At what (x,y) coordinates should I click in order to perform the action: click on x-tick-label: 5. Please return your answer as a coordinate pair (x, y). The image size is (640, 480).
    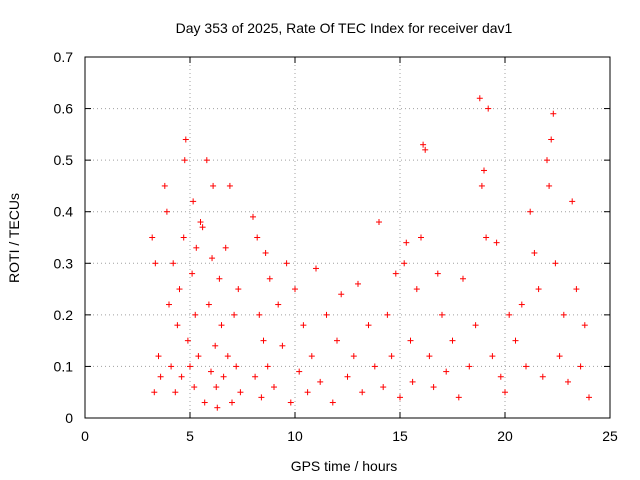
    Looking at the image, I should click on (190, 436).